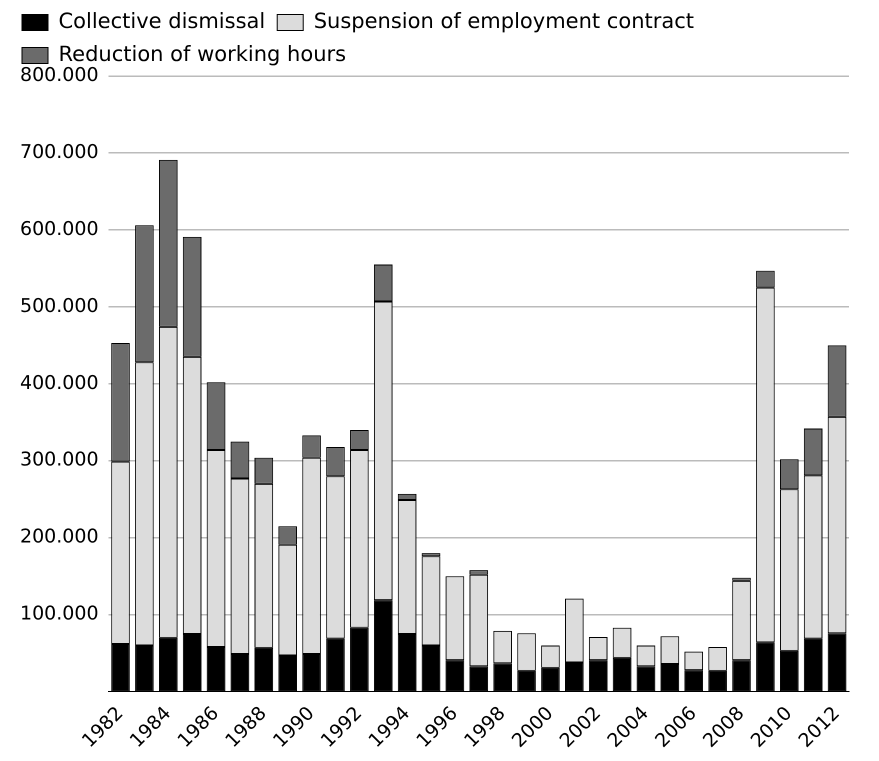  I want to click on y-tick-label: 800.000, so click(59, 75).